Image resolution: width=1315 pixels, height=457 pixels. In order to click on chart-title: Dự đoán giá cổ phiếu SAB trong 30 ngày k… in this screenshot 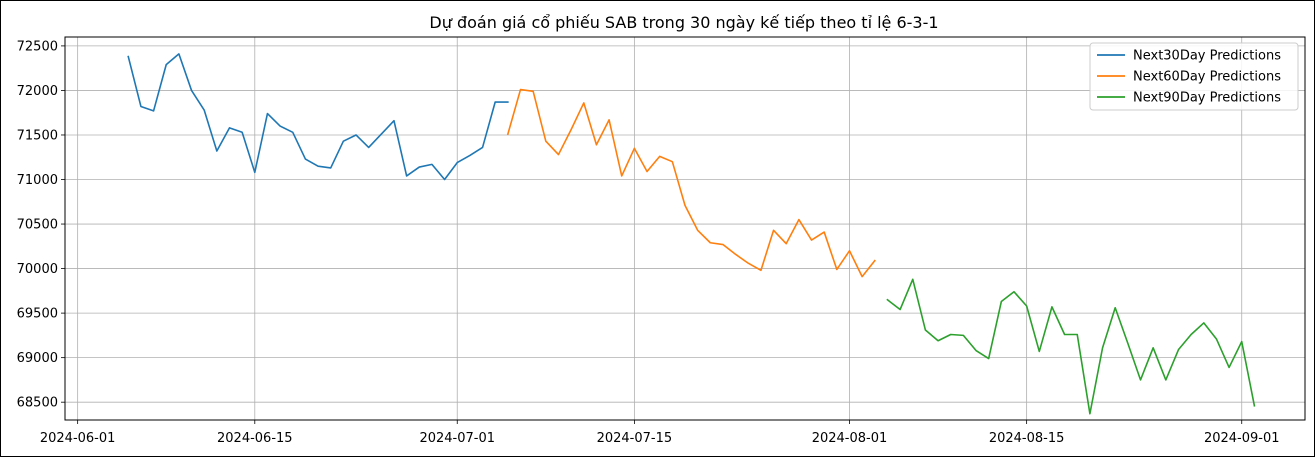, I will do `click(683, 22)`.